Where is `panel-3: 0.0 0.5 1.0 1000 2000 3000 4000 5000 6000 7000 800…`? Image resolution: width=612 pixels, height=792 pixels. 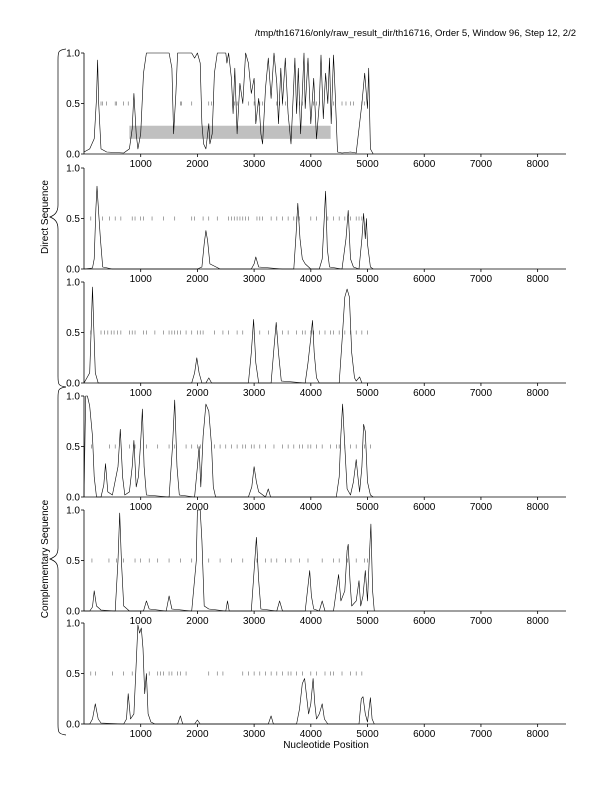 panel-3: 0.0 0.5 1.0 1000 2000 3000 4000 5000 6000 7000 800… is located at coordinates (316, 338).